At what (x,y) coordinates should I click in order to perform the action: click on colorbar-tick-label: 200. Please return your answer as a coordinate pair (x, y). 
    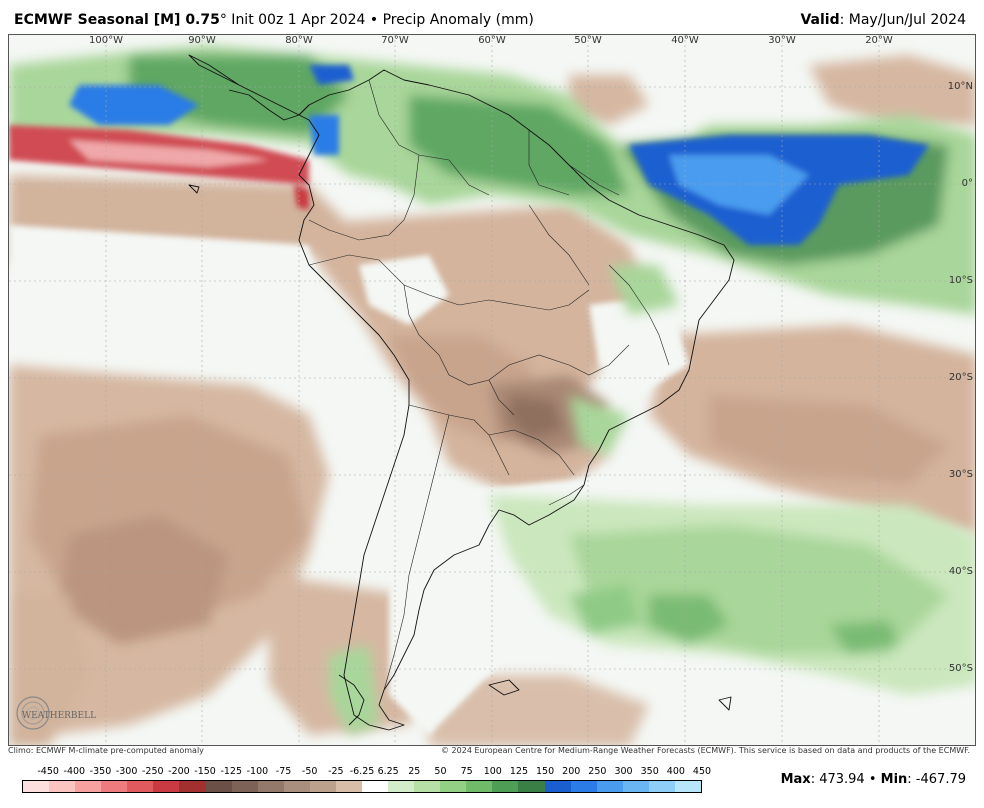
    Looking at the image, I should click on (571, 771).